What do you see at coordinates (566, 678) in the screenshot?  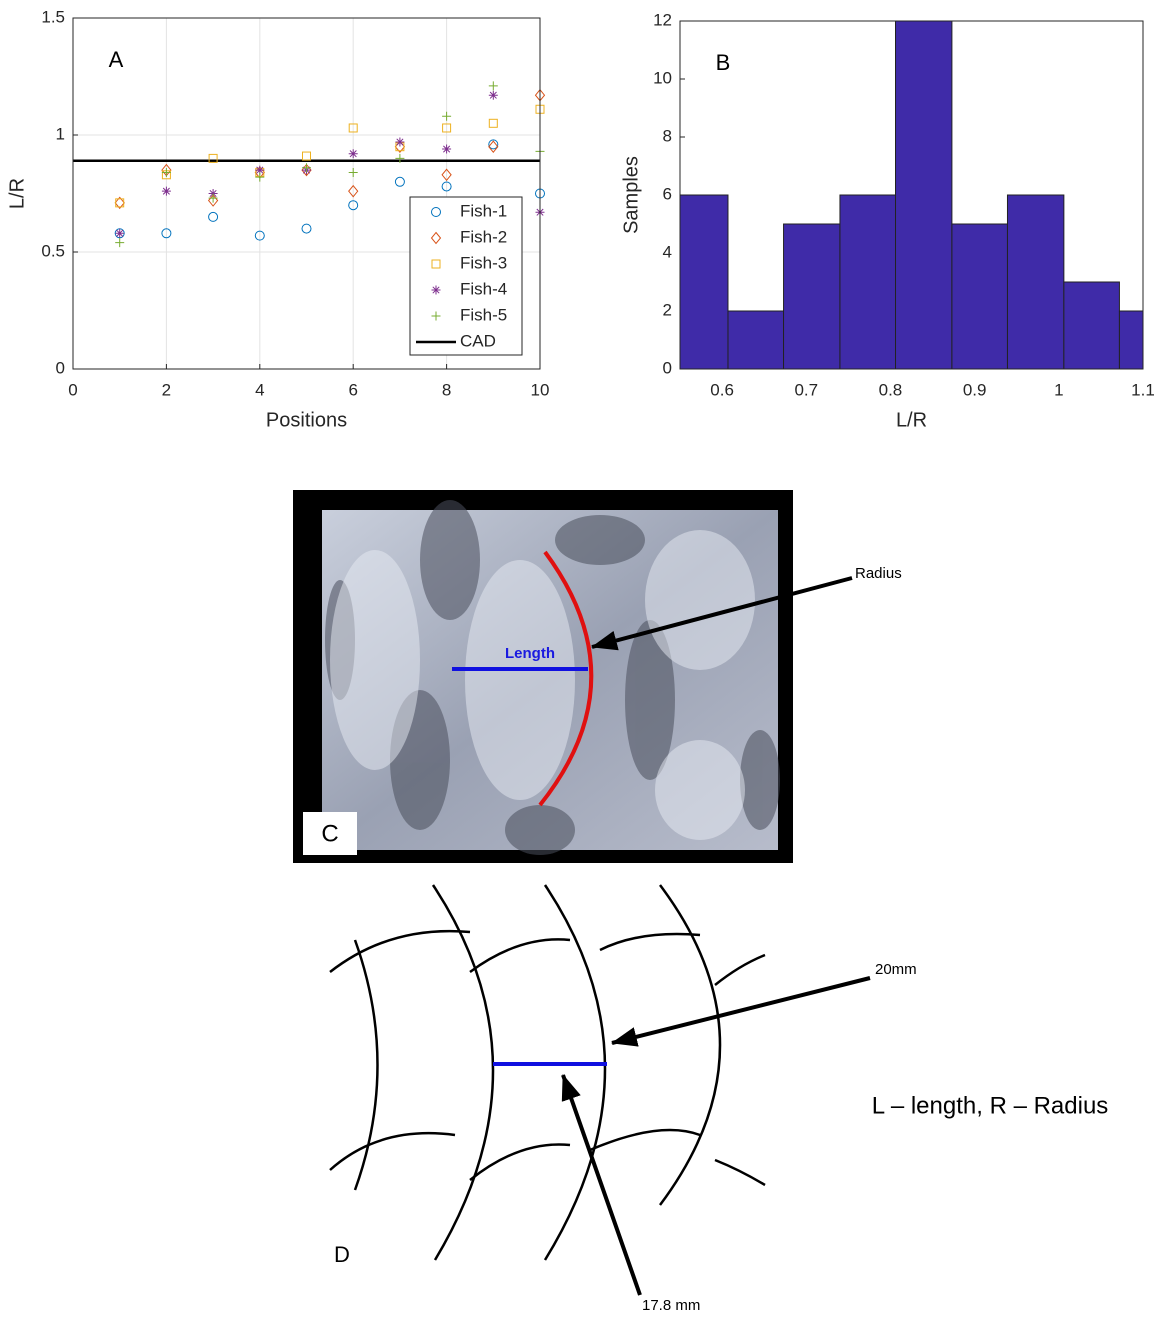 I see `radius-arc` at bounding box center [566, 678].